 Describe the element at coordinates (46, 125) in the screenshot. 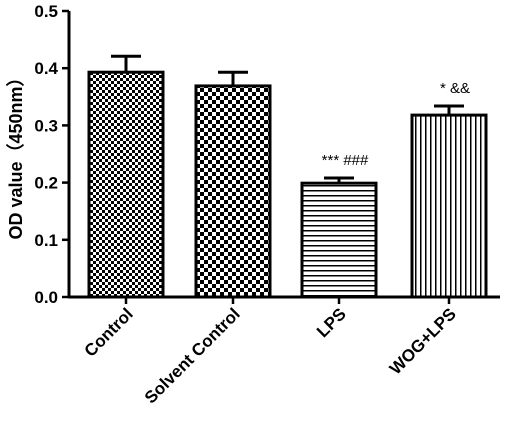

I see `y-tick-label: 0.3` at that location.